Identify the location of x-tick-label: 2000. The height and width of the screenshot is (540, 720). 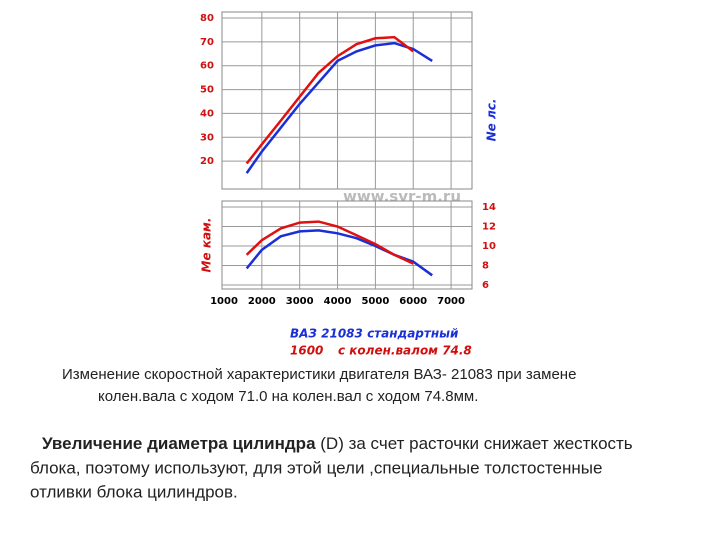
(262, 301).